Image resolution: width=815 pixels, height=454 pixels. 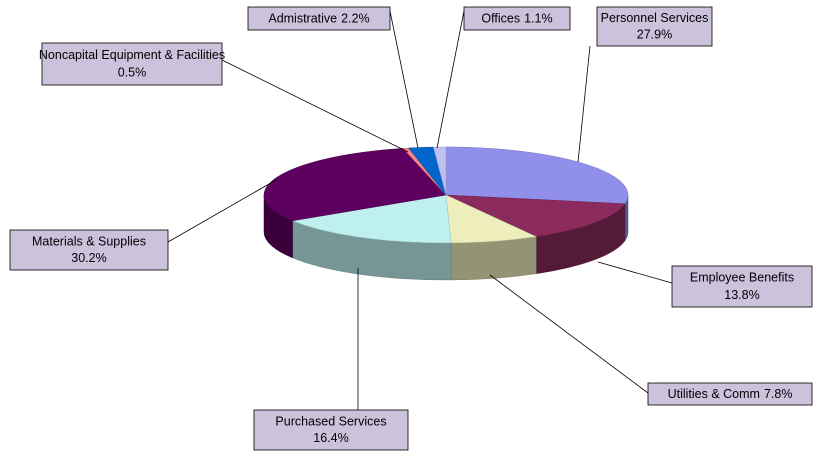 What do you see at coordinates (330, 438) in the screenshot?
I see `value-label: 16.4%` at bounding box center [330, 438].